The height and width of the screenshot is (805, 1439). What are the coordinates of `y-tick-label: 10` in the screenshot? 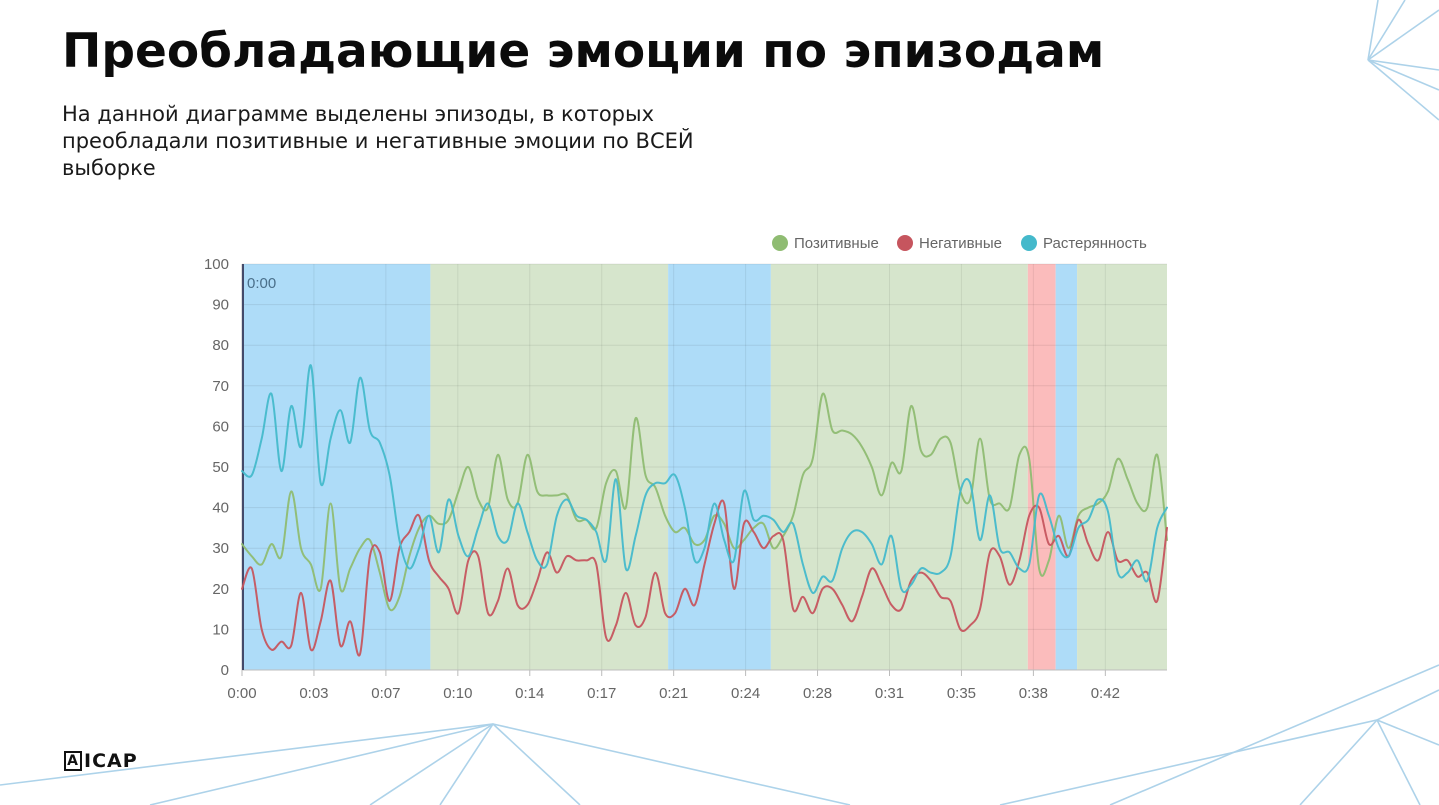 It's located at (220, 629).